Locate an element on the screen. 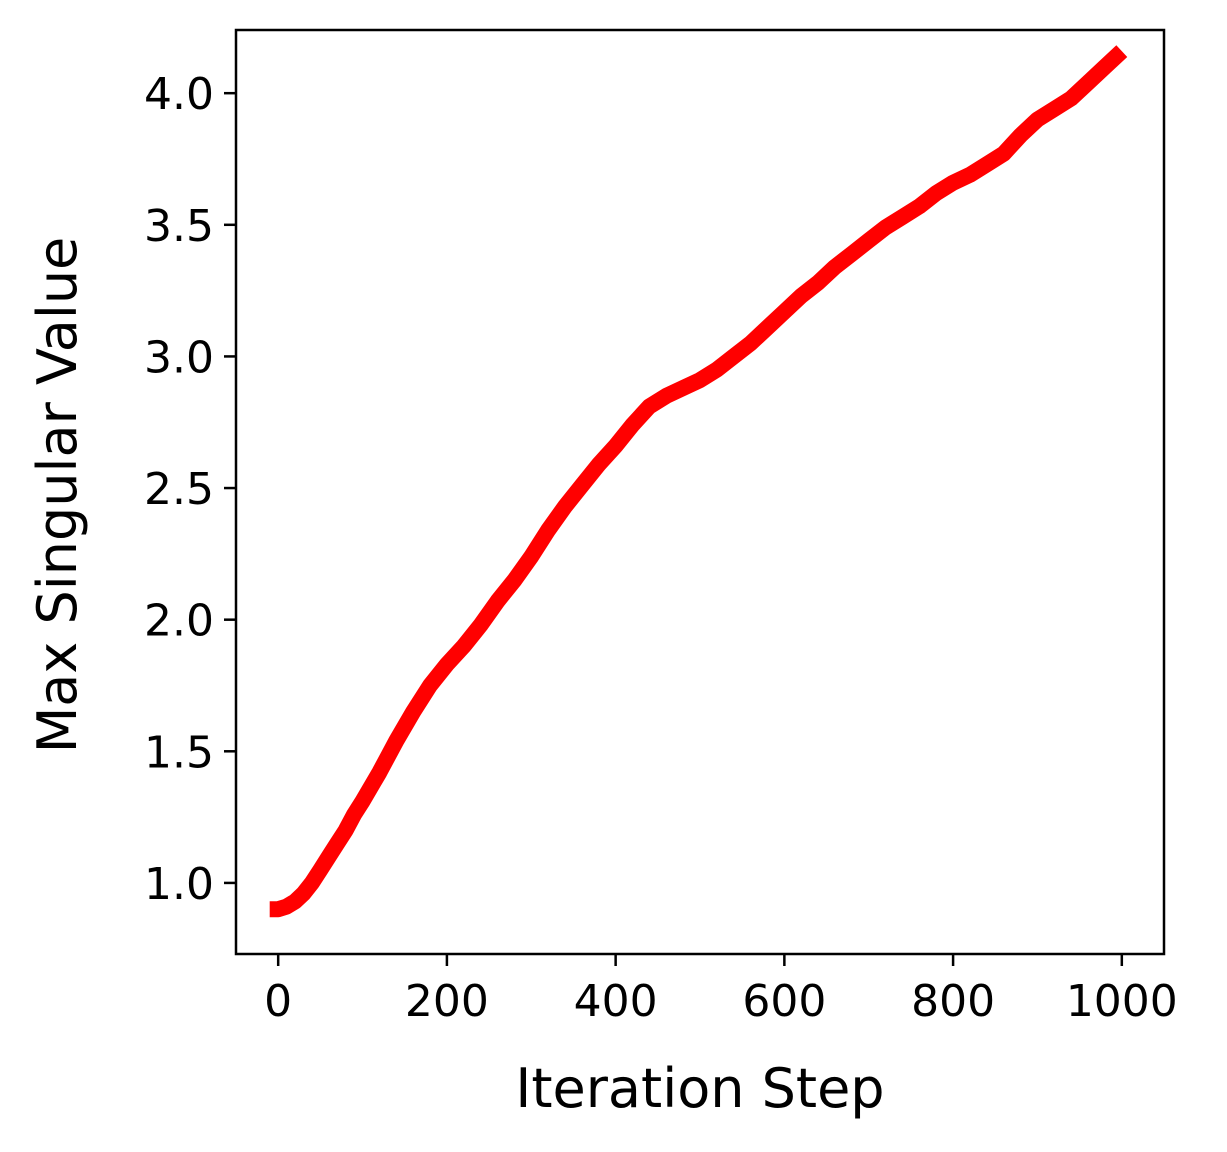 Image resolution: width=1227 pixels, height=1152 pixels. x-tick-label: 0 is located at coordinates (278, 1001).